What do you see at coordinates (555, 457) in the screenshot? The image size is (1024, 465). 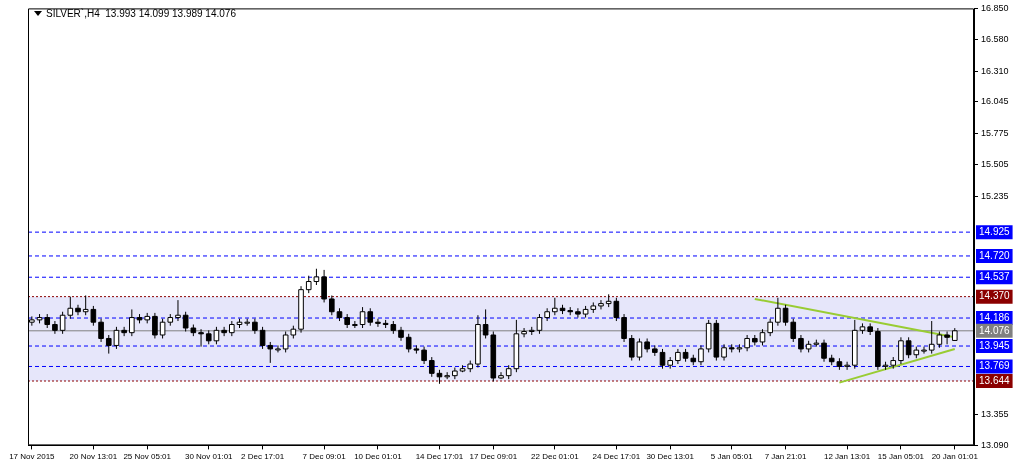 I see `x-tick-label: 22 Dec 01:01` at bounding box center [555, 457].